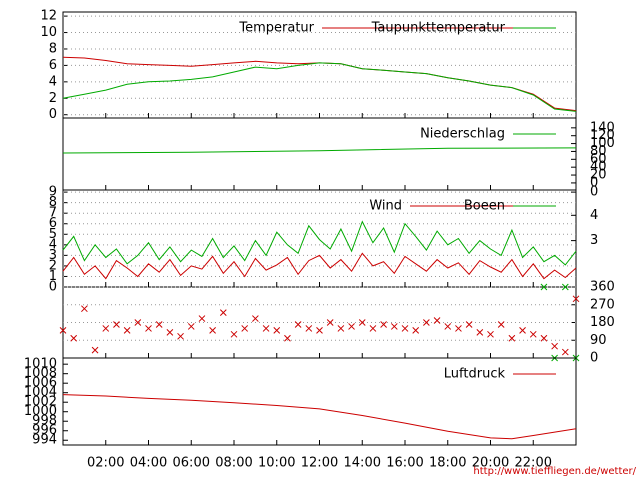 This screenshot has height=480, width=640. What do you see at coordinates (319, 463) in the screenshot?
I see `x-tick-label: 12:00` at bounding box center [319, 463].